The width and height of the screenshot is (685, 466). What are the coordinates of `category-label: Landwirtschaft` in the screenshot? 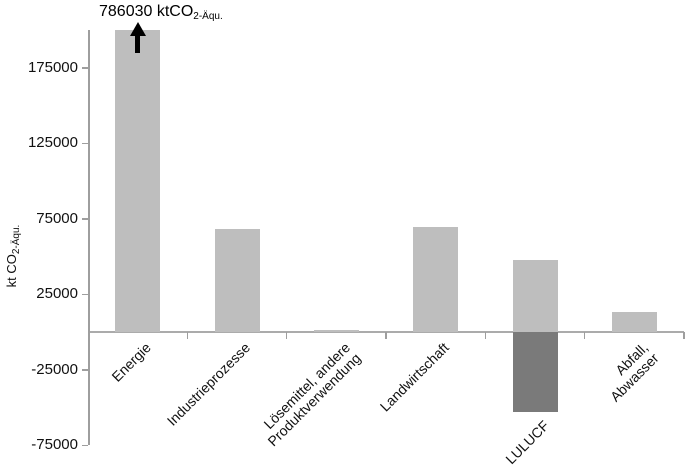 It's located at (415, 377).